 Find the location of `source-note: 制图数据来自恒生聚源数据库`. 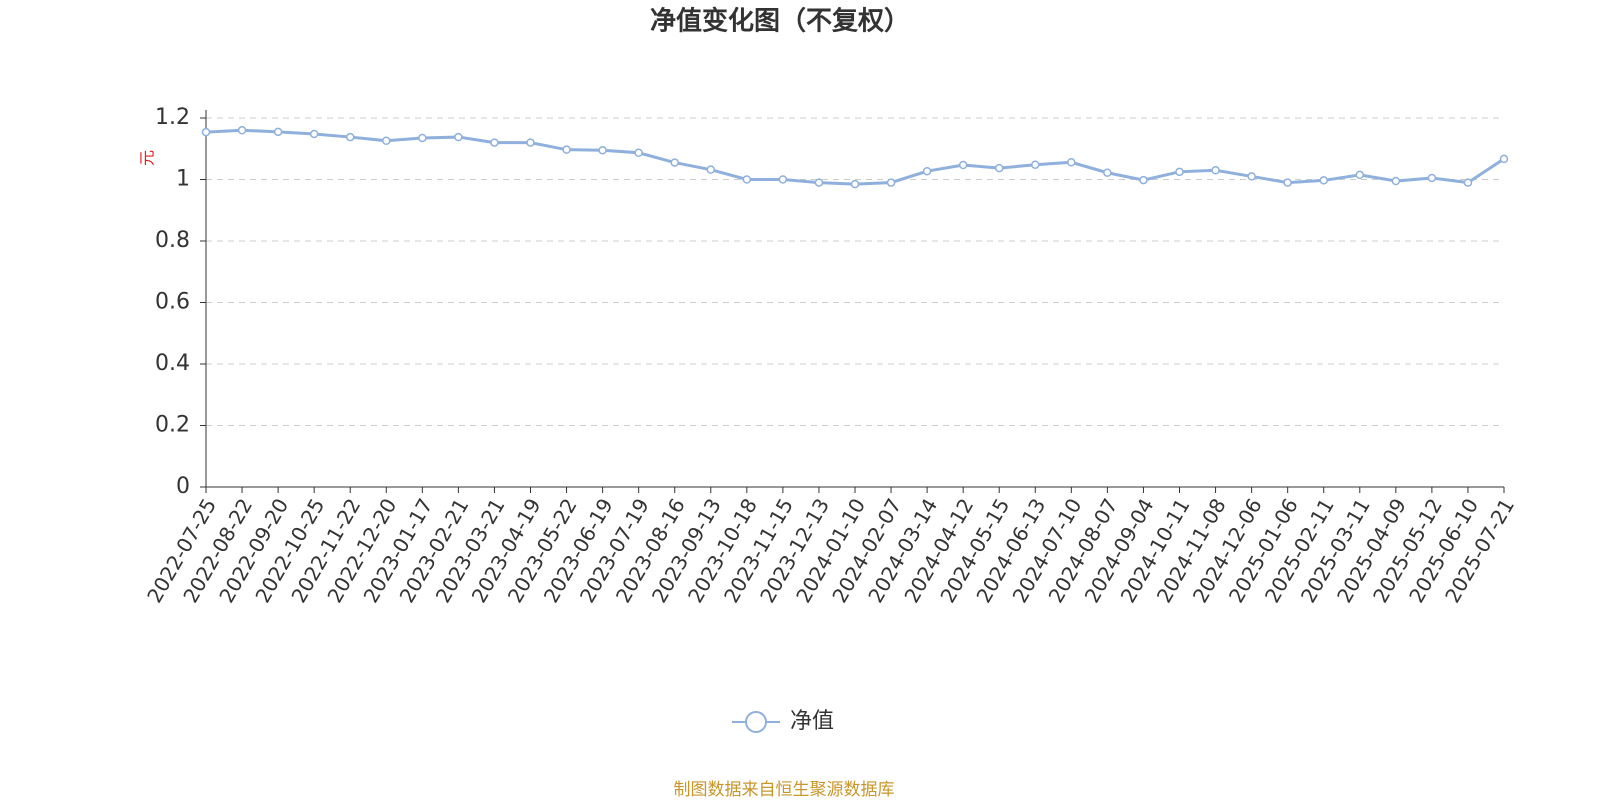

source-note: 制图数据来自恒生聚源数据库 is located at coordinates (784, 790).